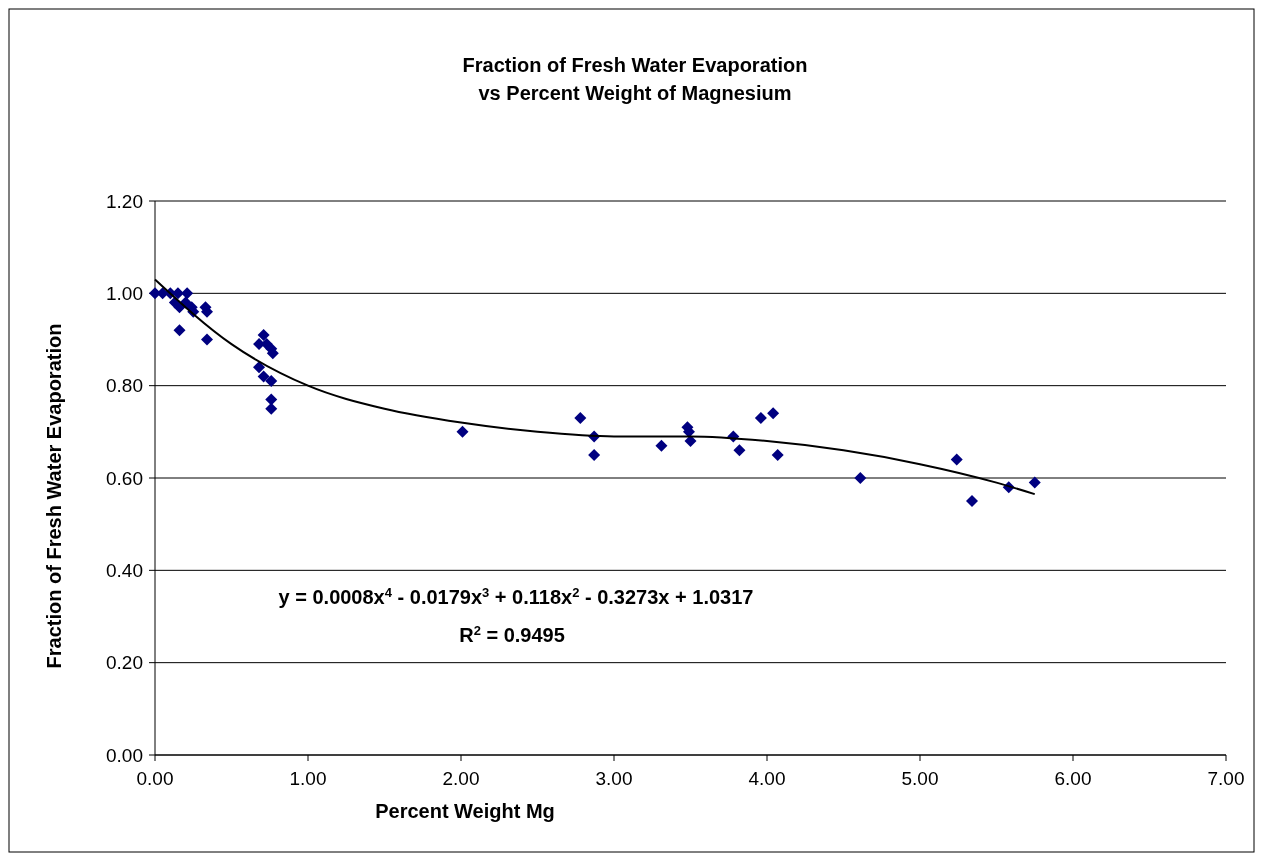  I want to click on y-tick-label: 0.60, so click(124, 478).